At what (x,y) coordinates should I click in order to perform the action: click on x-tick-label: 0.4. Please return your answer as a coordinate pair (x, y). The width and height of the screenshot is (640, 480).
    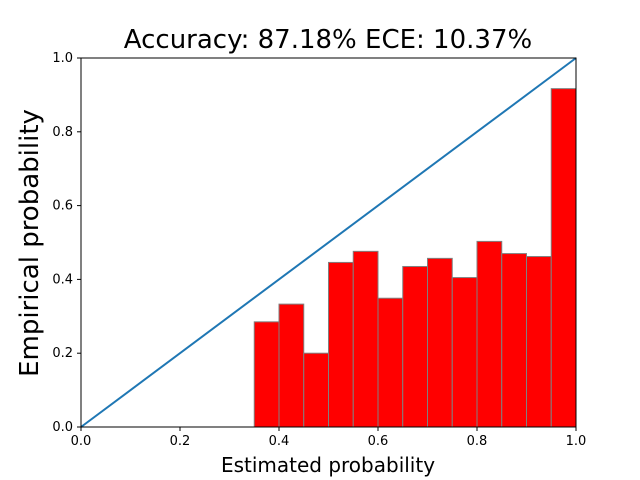
    Looking at the image, I should click on (279, 441).